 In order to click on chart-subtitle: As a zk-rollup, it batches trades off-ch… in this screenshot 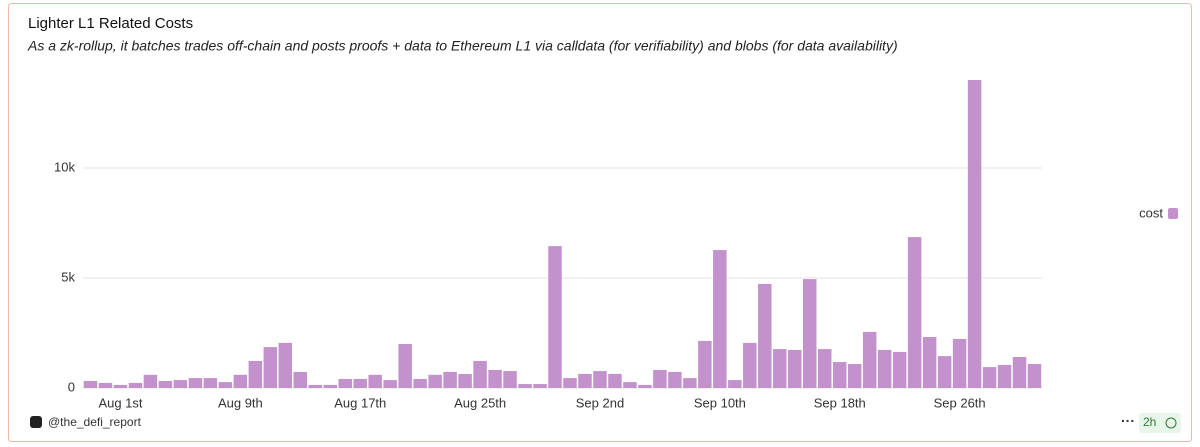, I will do `click(462, 46)`.